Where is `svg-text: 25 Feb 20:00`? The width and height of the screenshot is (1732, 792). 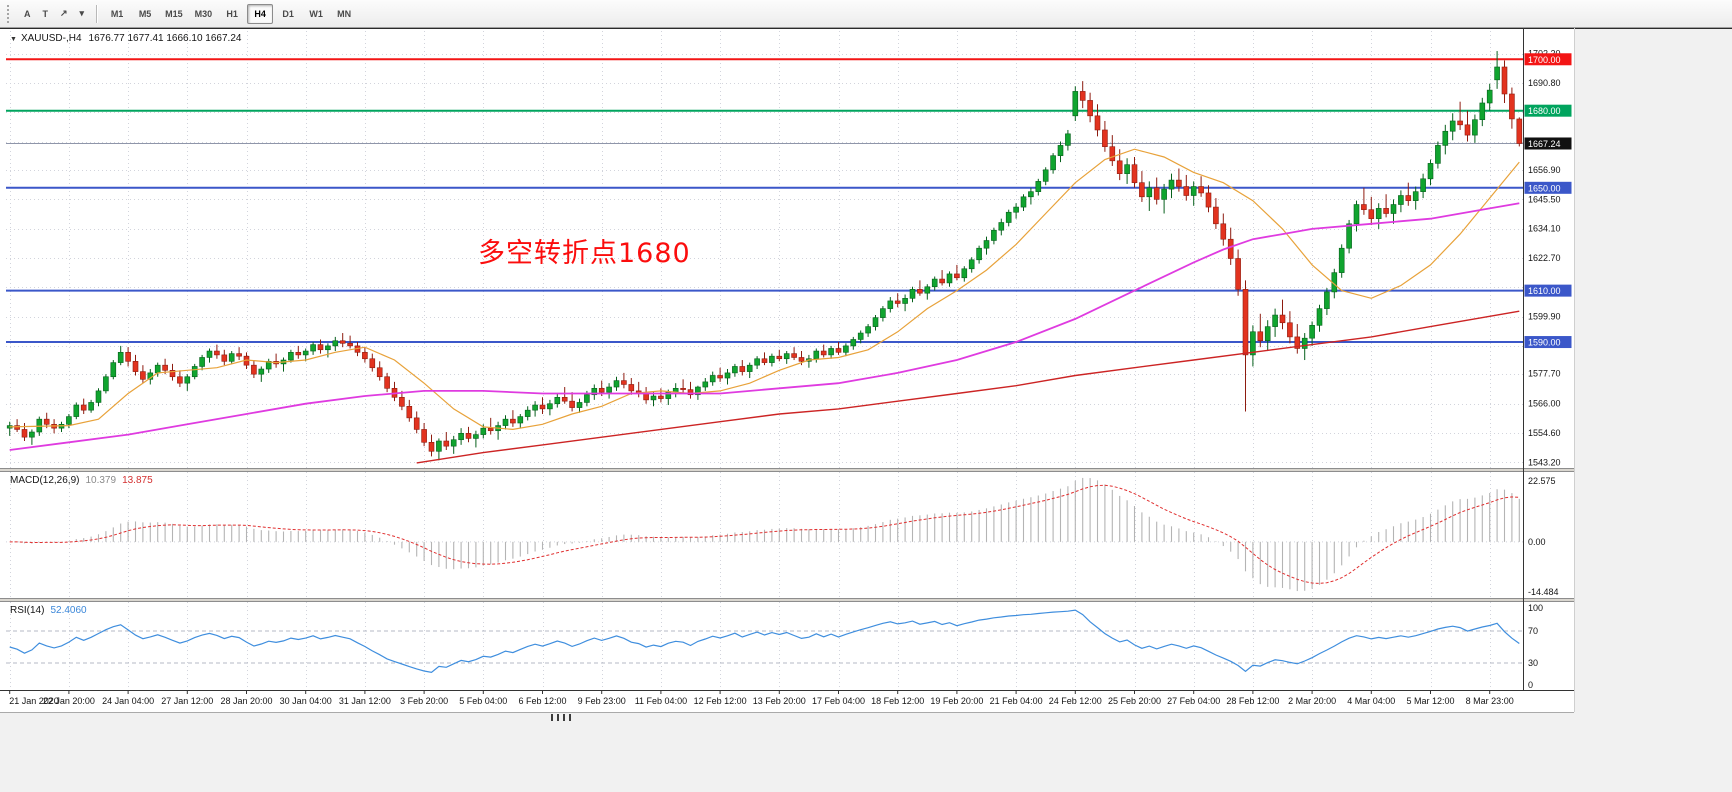 svg-text: 25 Feb 20:00 is located at coordinates (1134, 701).